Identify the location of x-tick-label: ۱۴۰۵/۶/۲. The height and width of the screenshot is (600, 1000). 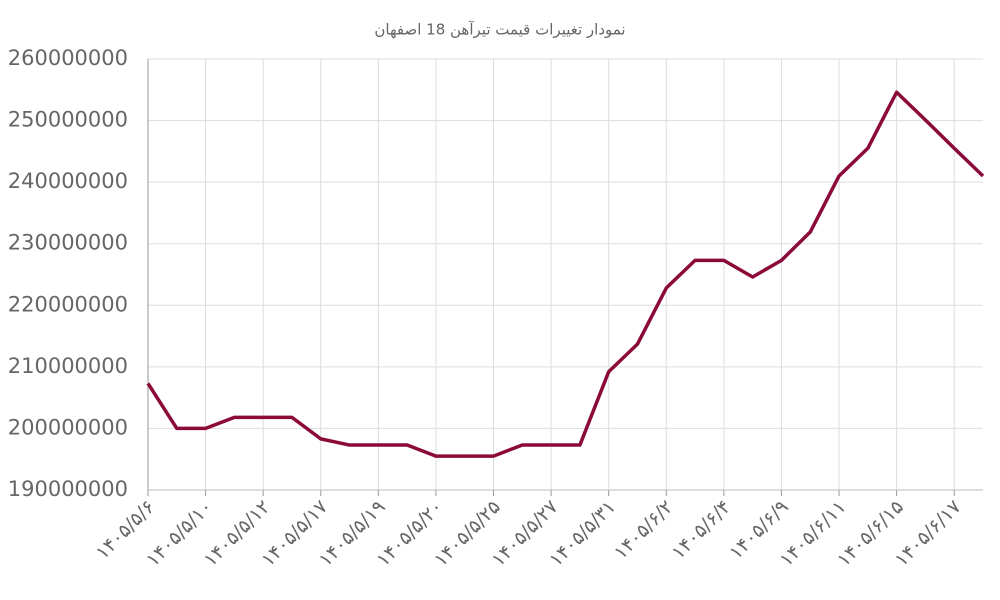
(644, 530).